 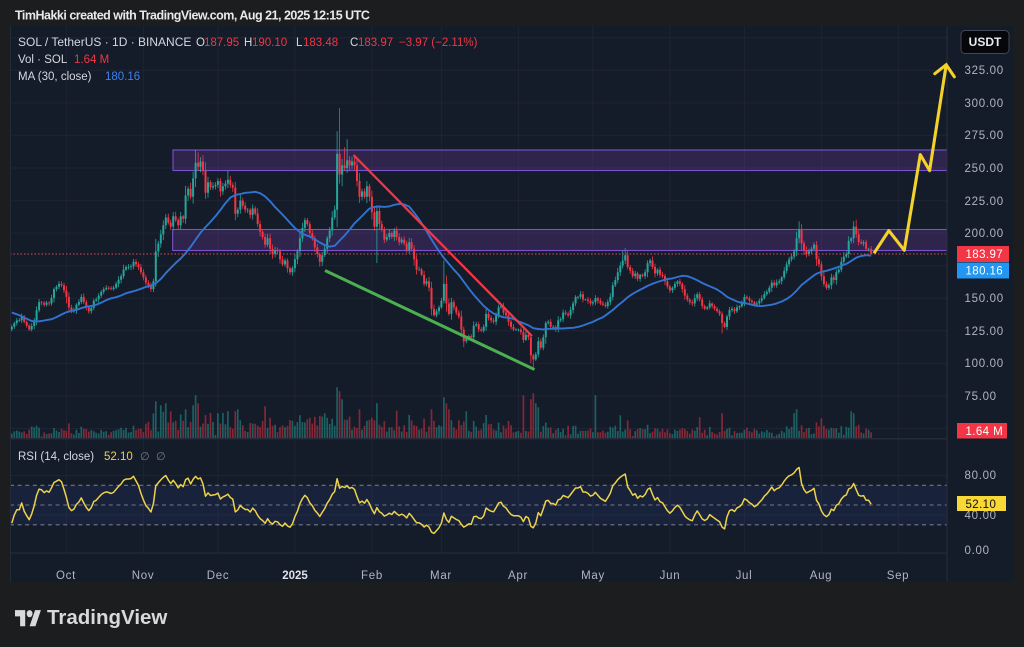 I want to click on svg-text: Aug, so click(x=821, y=576).